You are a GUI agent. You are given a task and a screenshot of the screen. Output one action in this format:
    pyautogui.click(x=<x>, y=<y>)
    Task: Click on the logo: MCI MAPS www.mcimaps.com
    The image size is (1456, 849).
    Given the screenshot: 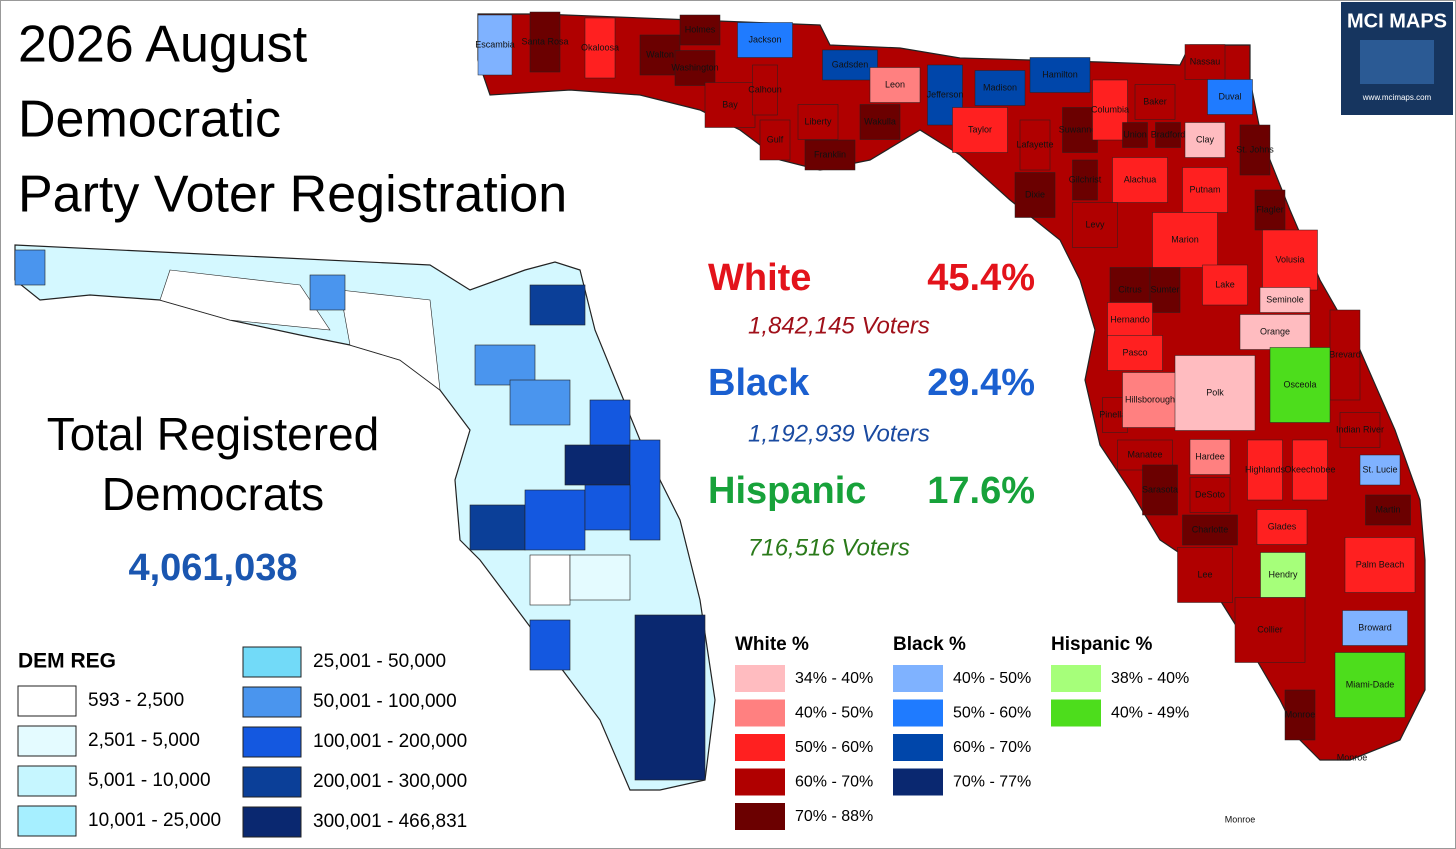 What is the action you would take?
    pyautogui.click(x=1397, y=58)
    